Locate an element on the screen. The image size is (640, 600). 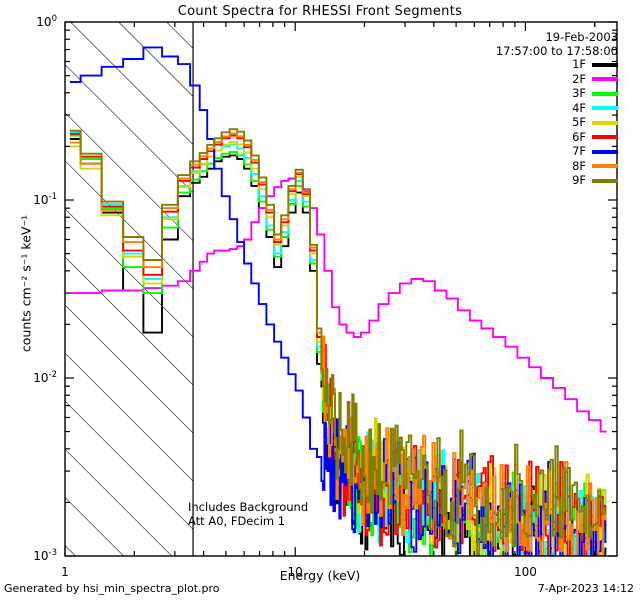
legend-item-3F: 3F is located at coordinates (595, 93).